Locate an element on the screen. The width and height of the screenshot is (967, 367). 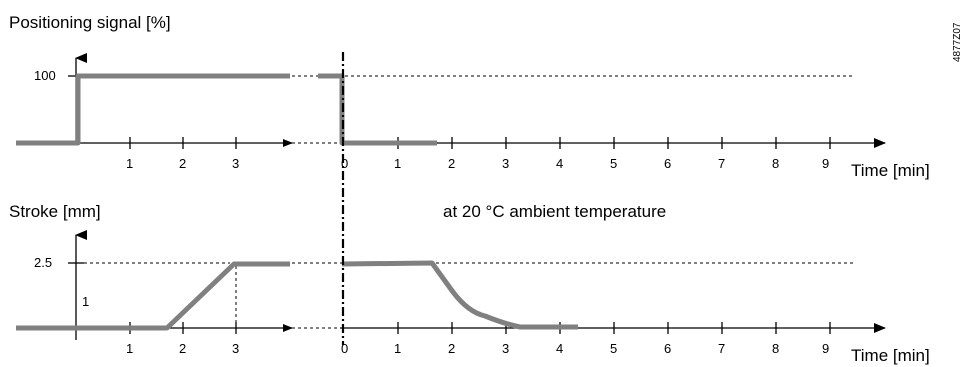
bottom-stroke-trace-right is located at coordinates (459, 295).